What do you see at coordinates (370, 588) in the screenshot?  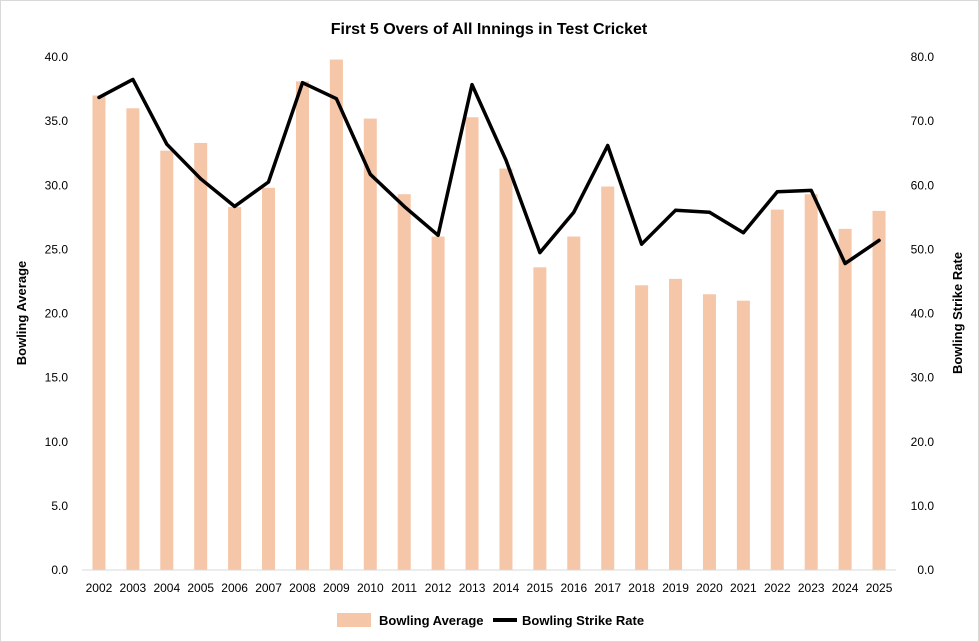 I see `x-tick-label: 2010` at bounding box center [370, 588].